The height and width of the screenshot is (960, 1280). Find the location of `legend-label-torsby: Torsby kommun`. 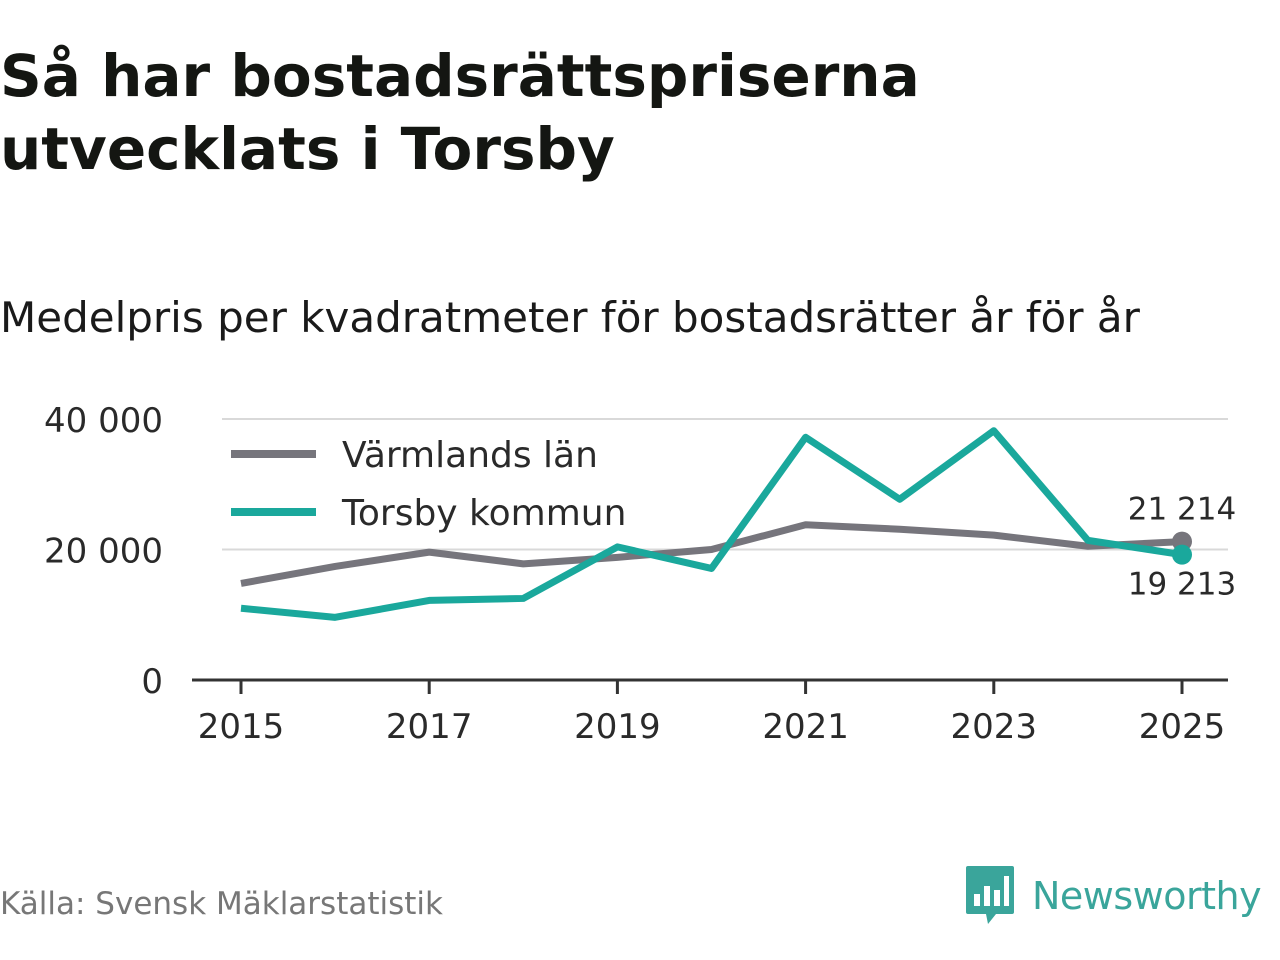

legend-label-torsby: Torsby kommun is located at coordinates (483, 513).